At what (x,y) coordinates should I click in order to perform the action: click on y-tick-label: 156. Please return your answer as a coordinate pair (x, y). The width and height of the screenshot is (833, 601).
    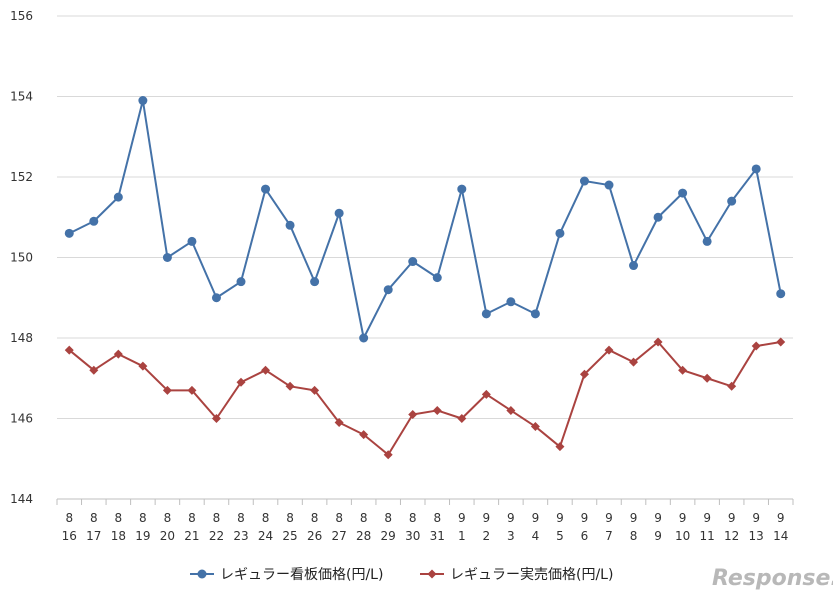
    Looking at the image, I should click on (21, 16).